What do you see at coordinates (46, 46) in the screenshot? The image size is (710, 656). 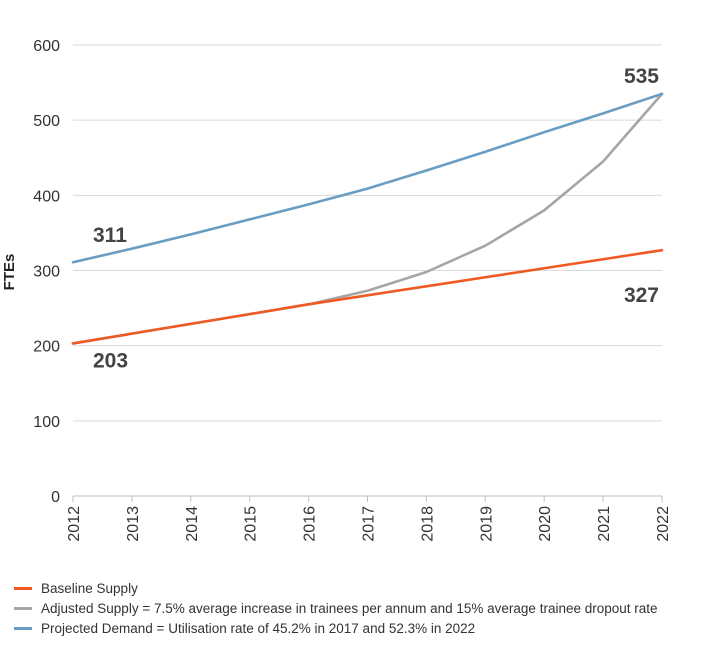 I see `y-tick-label: 600` at bounding box center [46, 46].